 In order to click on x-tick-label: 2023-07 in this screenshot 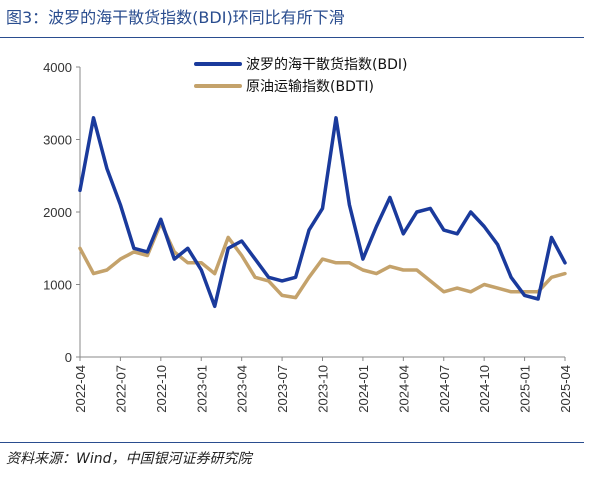, I will do `click(282, 389)`.